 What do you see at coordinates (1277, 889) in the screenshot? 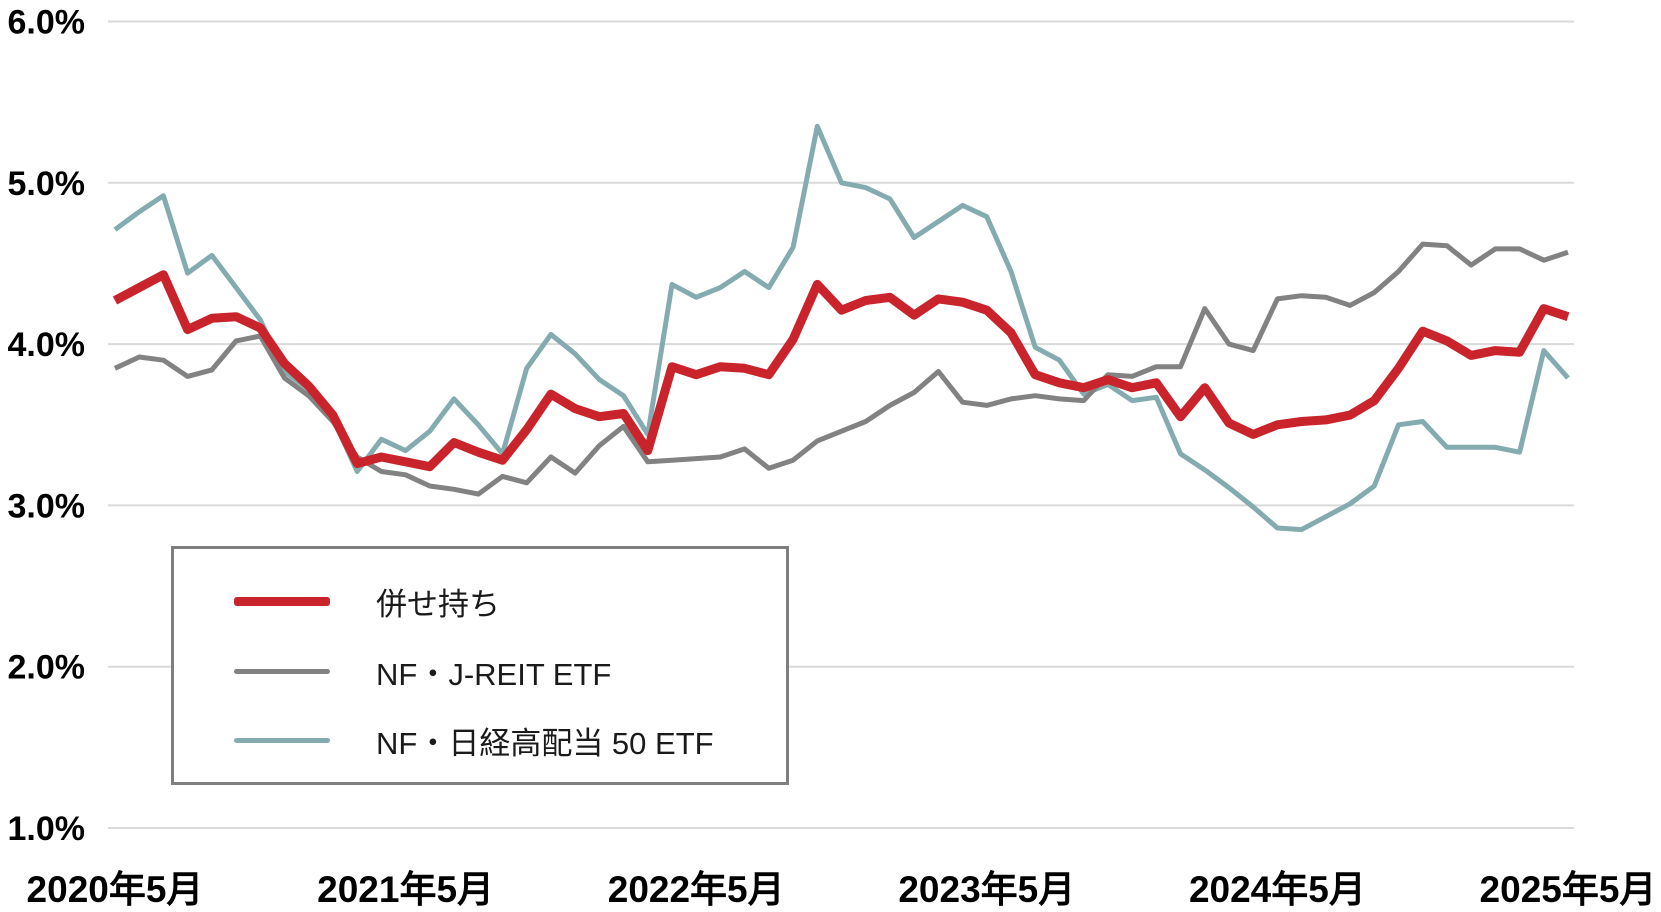
I see `x-tick-label: 2024年5月` at bounding box center [1277, 889].